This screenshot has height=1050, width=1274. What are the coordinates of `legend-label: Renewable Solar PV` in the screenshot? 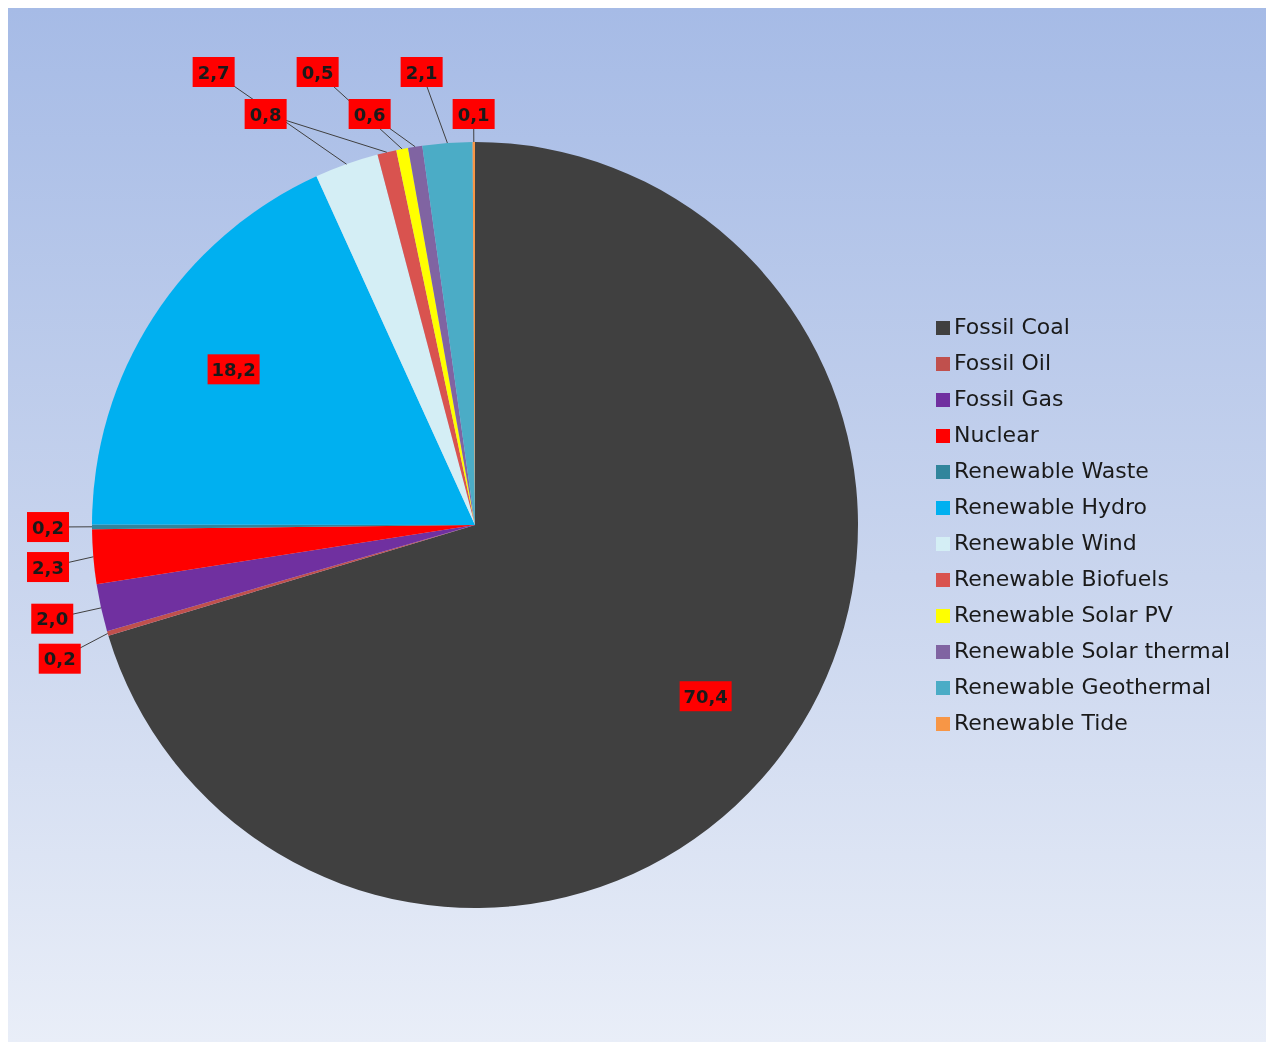 It's located at (1063, 614).